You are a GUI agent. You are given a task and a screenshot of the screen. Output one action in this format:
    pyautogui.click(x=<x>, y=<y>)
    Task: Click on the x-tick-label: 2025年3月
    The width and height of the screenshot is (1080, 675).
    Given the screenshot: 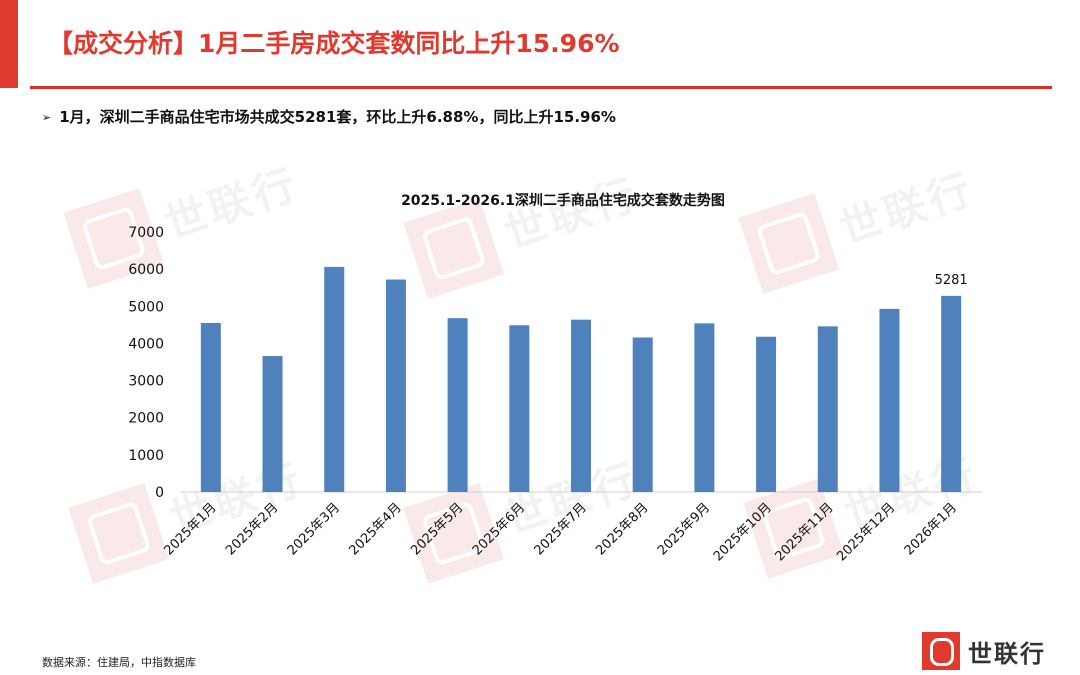 What is the action you would take?
    pyautogui.click(x=314, y=529)
    